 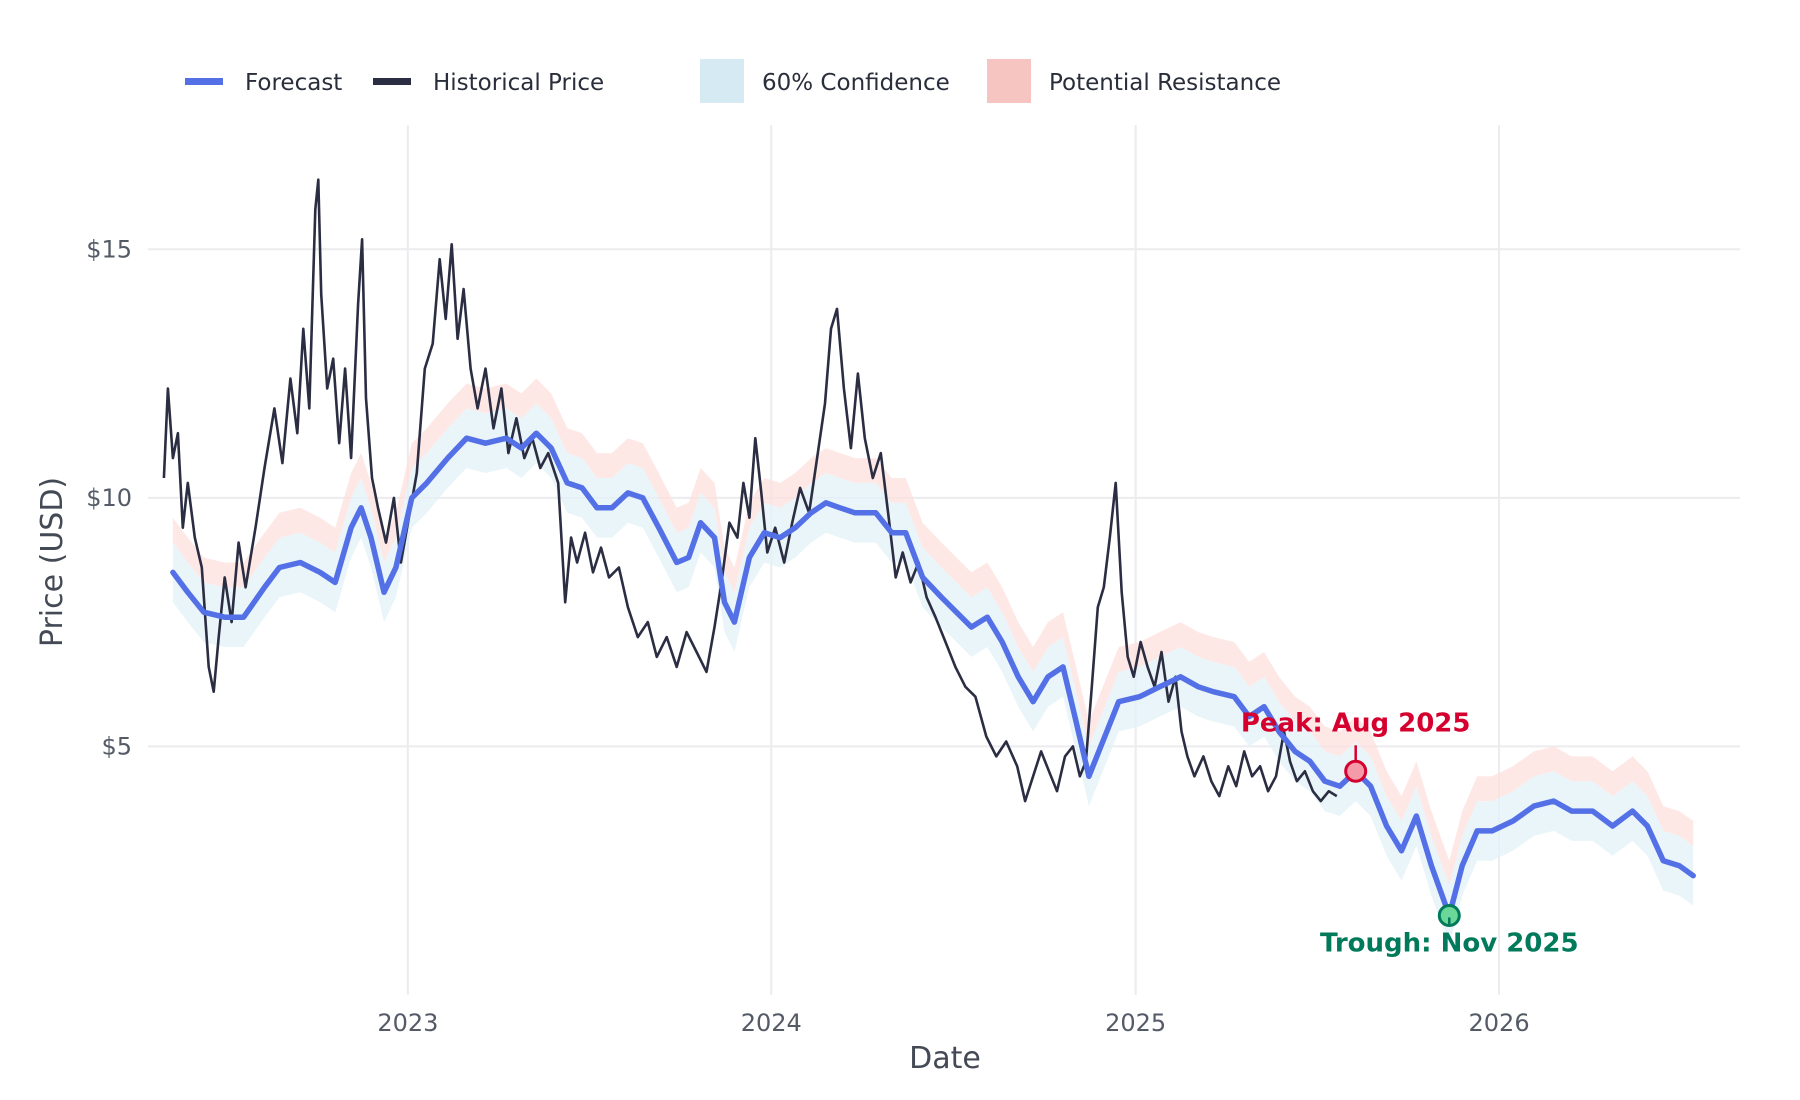 I want to click on y-tick-label: $5, so click(x=116, y=746).